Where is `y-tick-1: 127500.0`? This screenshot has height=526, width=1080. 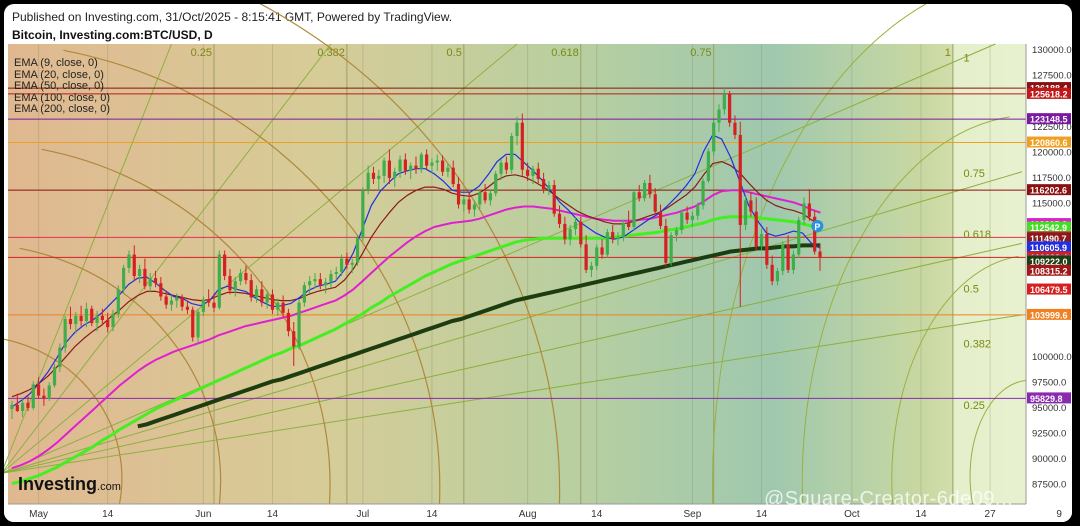
y-tick-1: 127500.0 is located at coordinates (1052, 76).